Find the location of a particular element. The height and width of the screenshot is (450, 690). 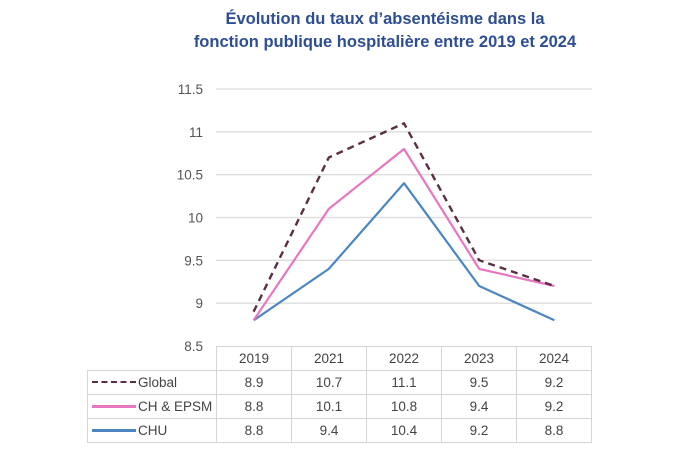

legend-entry-global: Global is located at coordinates (152, 382).